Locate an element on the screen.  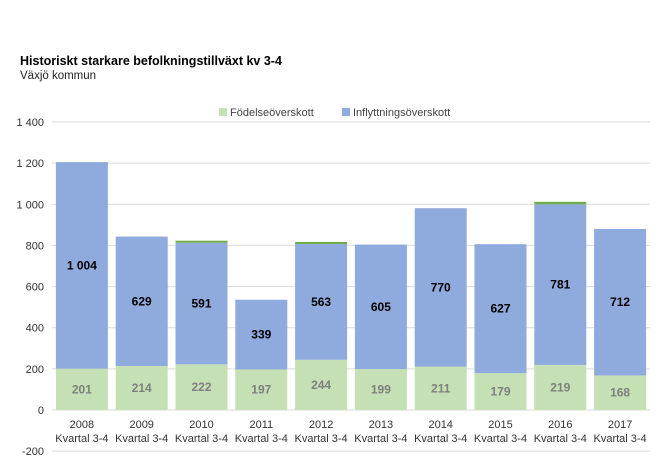
legend-label-inflyttningsoverskott: Inflyttningsöverskott is located at coordinates (401, 113).